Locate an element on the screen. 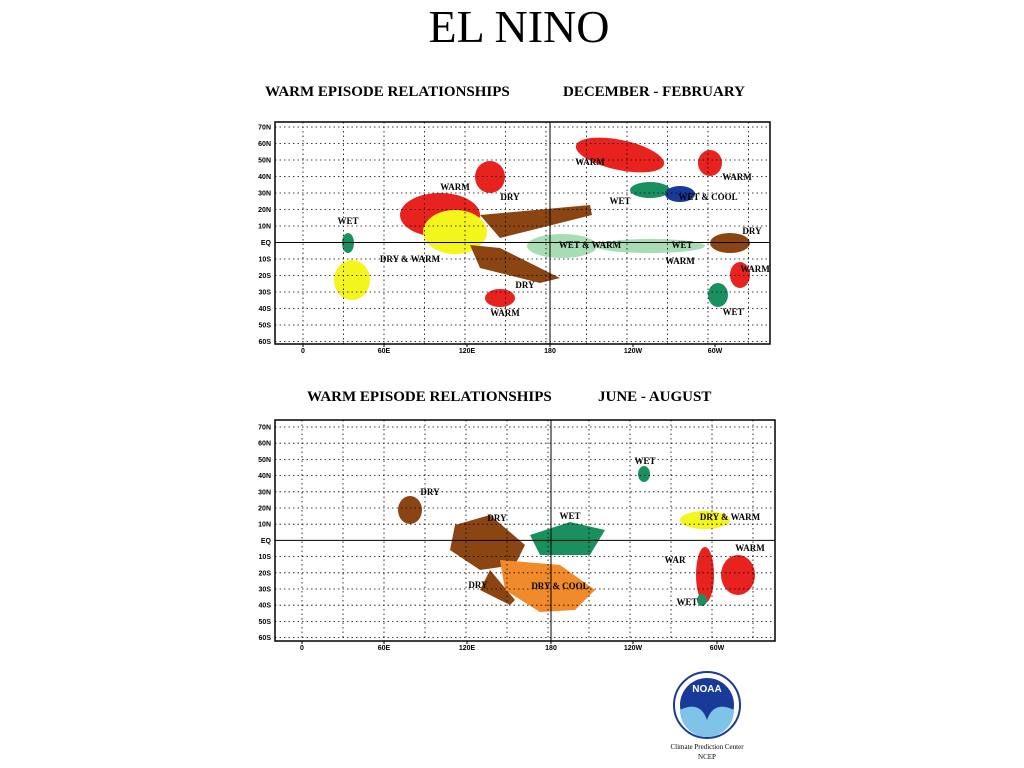 The width and height of the screenshot is (1024, 768). lat-label: 20N is located at coordinates (264, 509).